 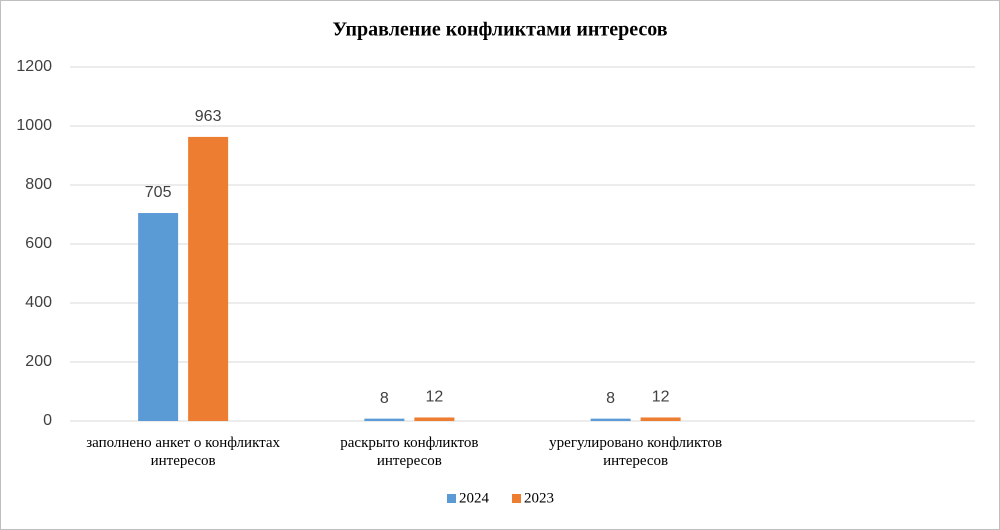 What do you see at coordinates (539, 498) in the screenshot?
I see `legend-label: 2023` at bounding box center [539, 498].